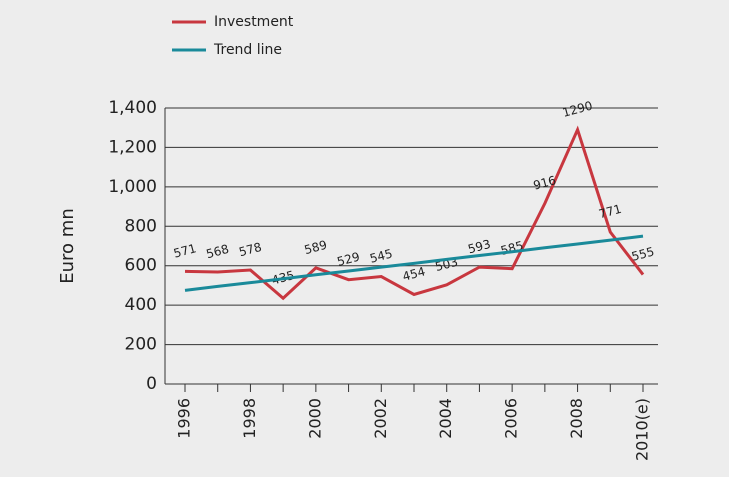 The image size is (729, 477). Describe the element at coordinates (610, 211) in the screenshot. I see `value-label: 771` at that location.